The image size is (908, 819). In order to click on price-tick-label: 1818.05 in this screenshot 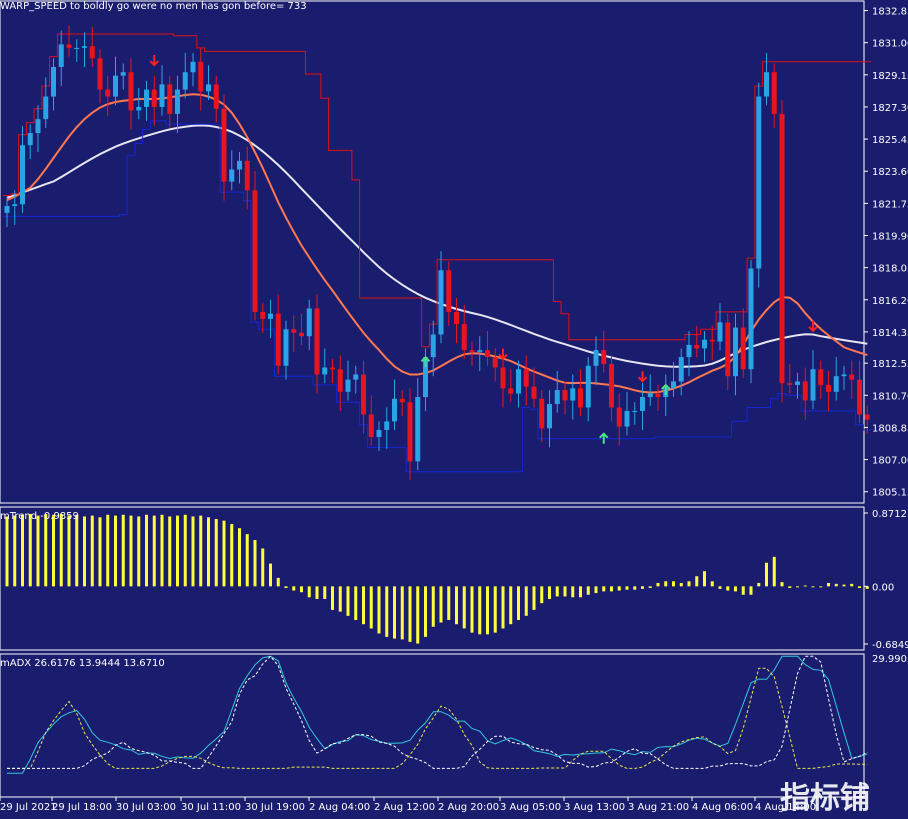, I will do `click(890, 269)`.